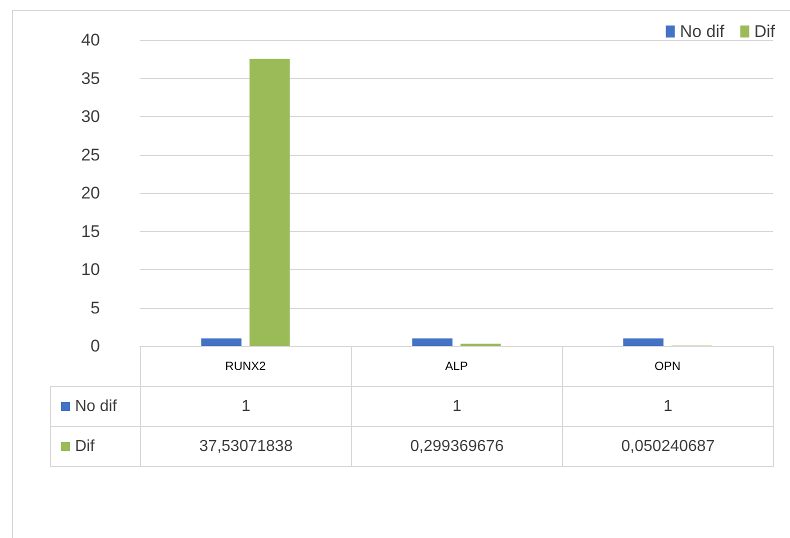  Describe the element at coordinates (90, 154) in the screenshot. I see `y-tick-label: 25` at that location.